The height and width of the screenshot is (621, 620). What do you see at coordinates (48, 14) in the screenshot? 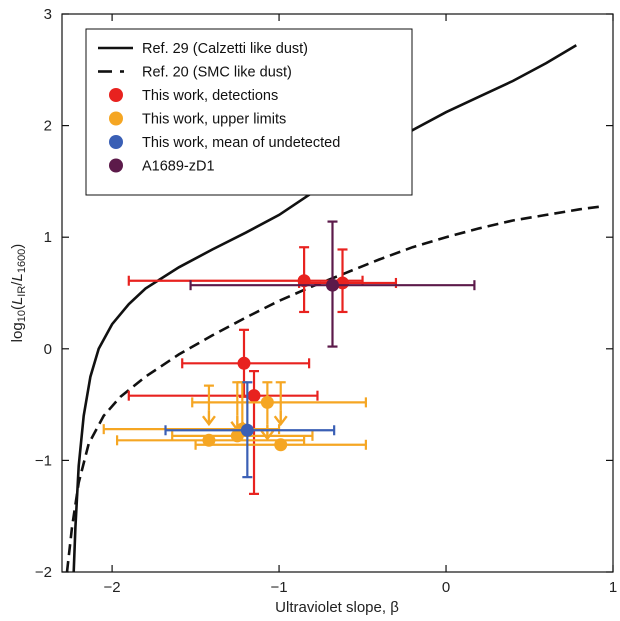
I see `y-tick-label: 3` at bounding box center [48, 14].